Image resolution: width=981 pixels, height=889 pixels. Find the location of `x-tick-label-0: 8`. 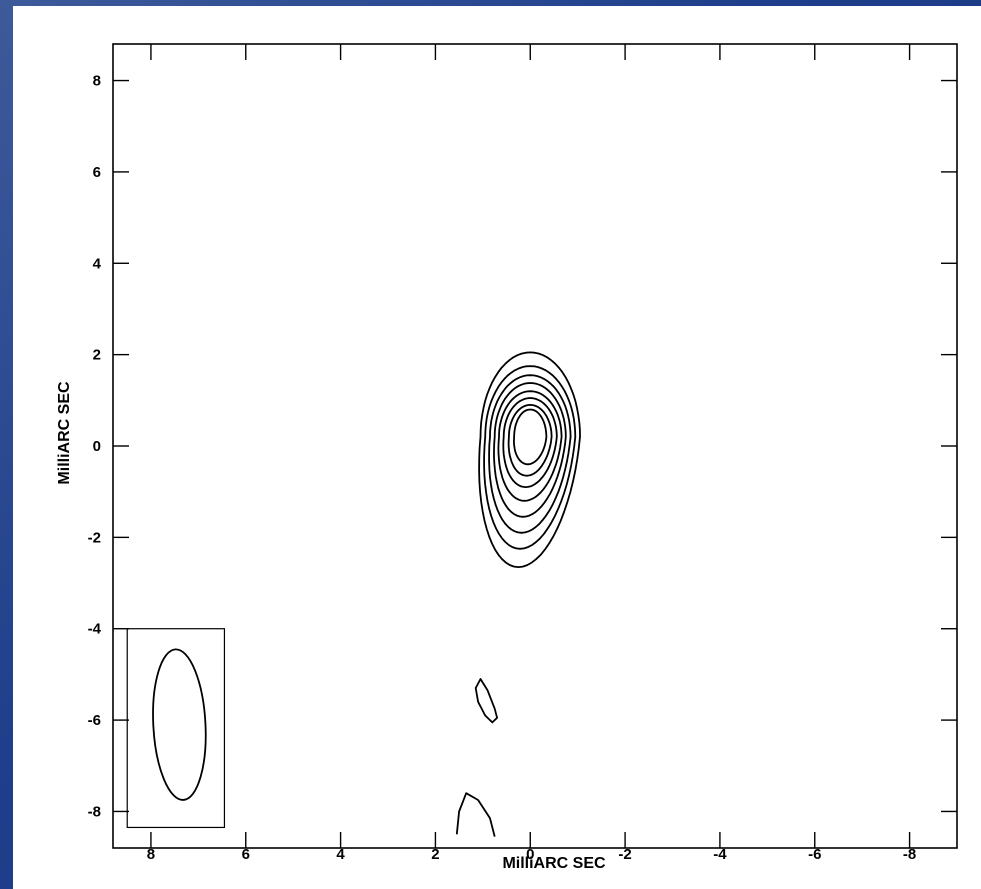

x-tick-label-0: 8 is located at coordinates (151, 854).